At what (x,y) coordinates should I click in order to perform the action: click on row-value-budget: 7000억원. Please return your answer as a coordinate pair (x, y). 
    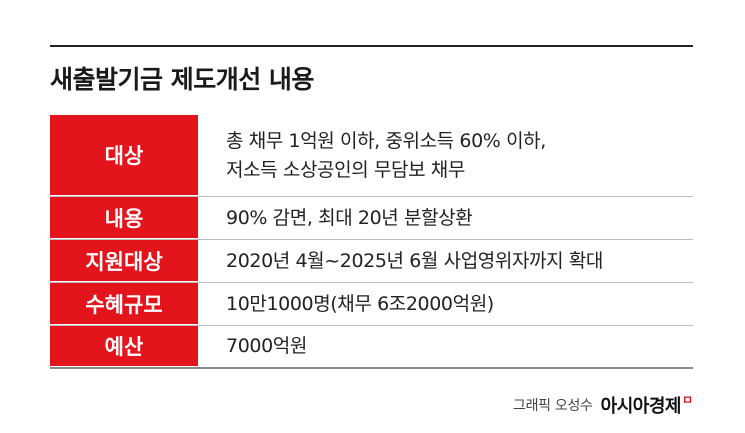
    Looking at the image, I should click on (445, 346).